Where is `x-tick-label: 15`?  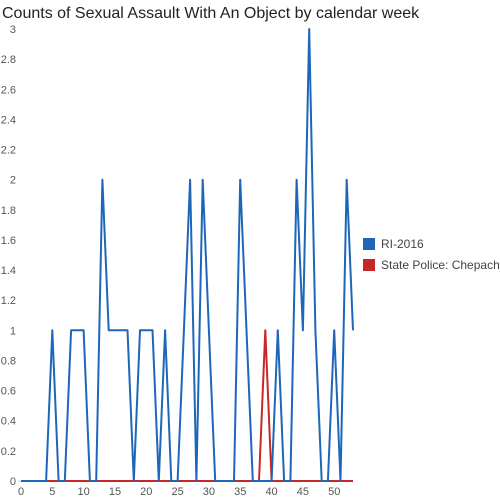
x-tick-label: 15 is located at coordinates (115, 492).